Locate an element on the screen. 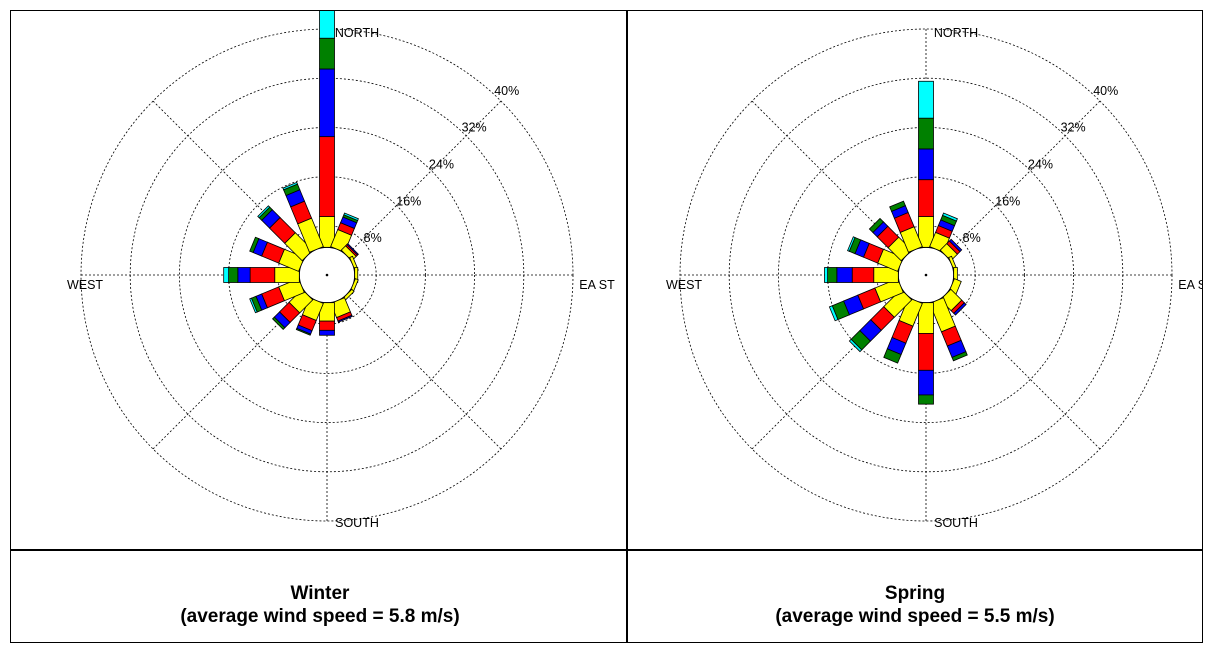  spring-petal-NE is located at coordinates (951, 250).